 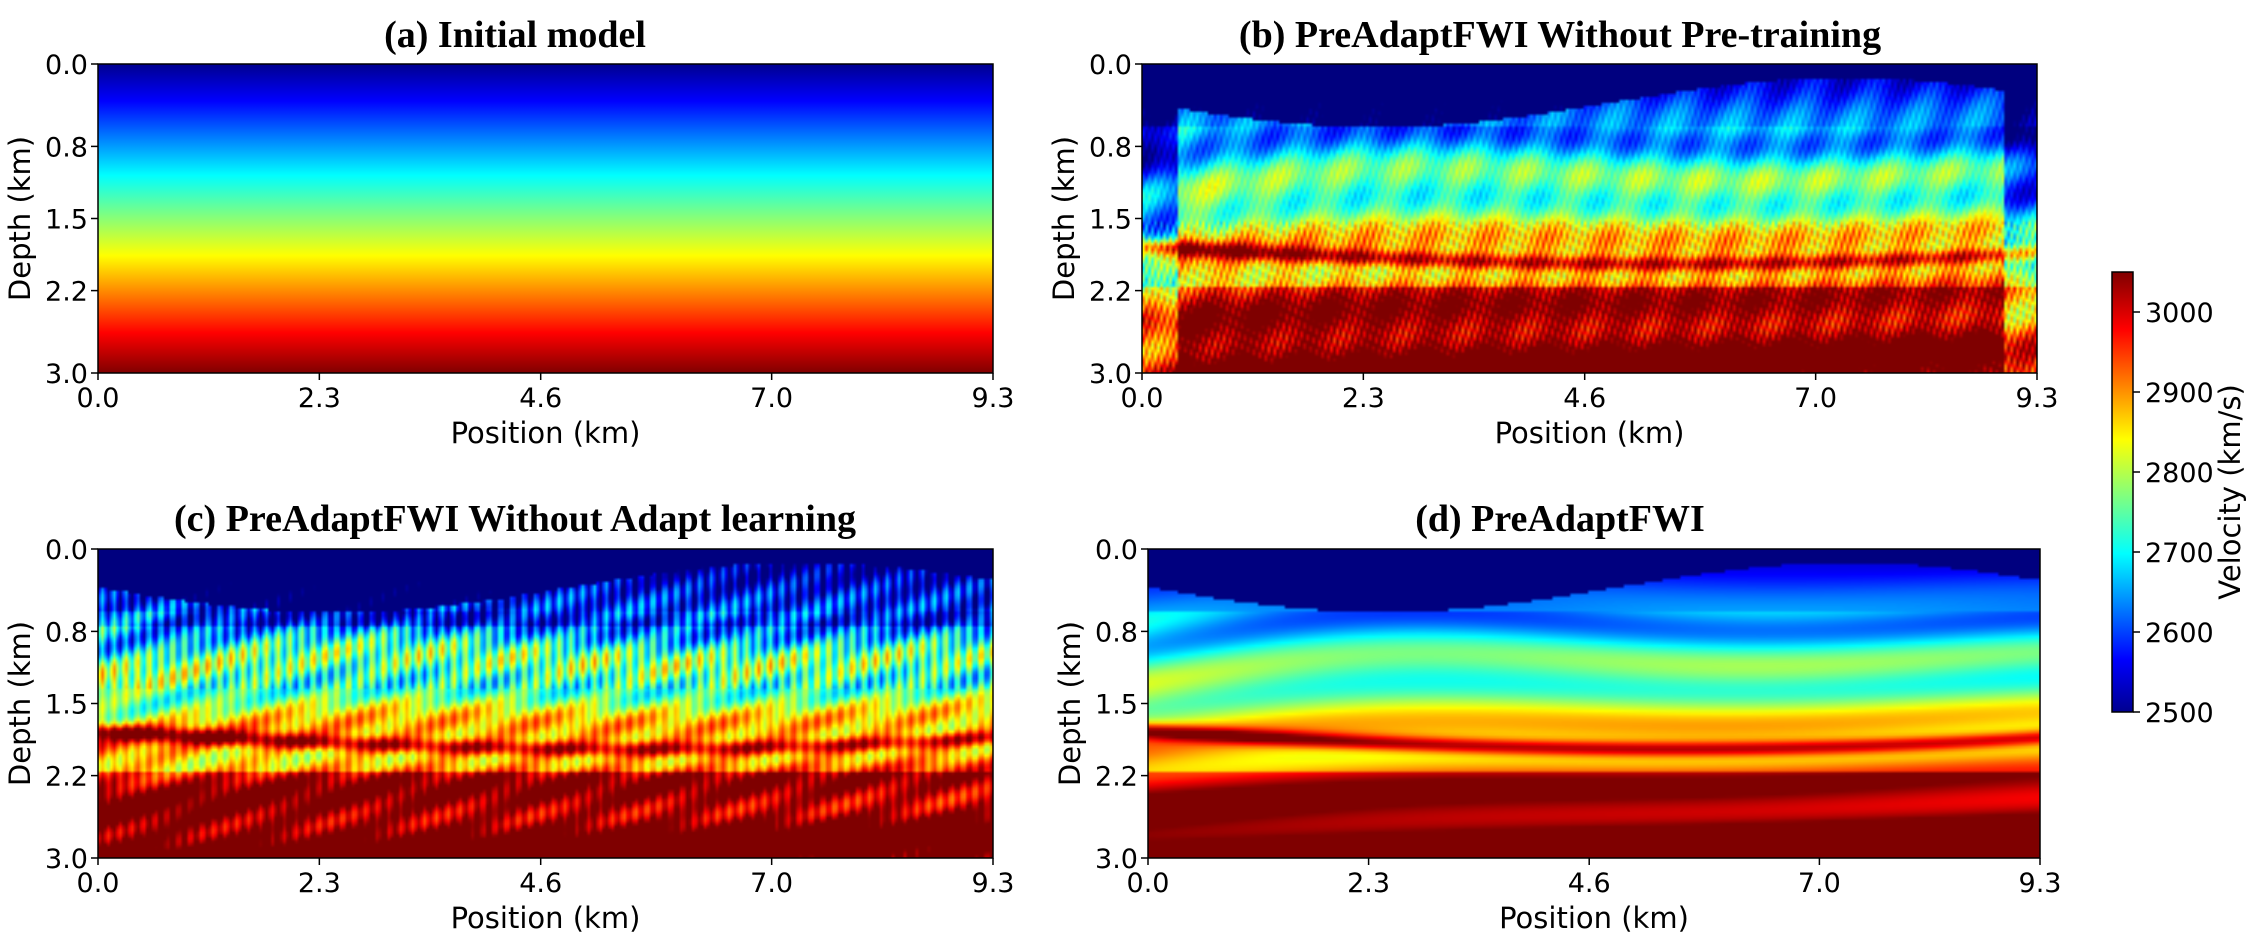 What do you see at coordinates (515, 35) in the screenshot?
I see `panel-title: (a) Initial model` at bounding box center [515, 35].